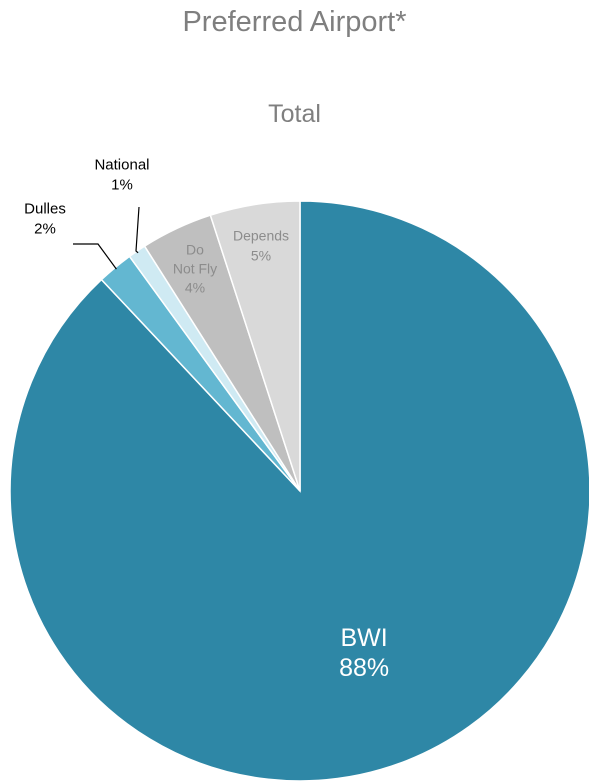  What do you see at coordinates (195, 268) in the screenshot?
I see `slice-label-do-not-fly: Not Fly` at bounding box center [195, 268].